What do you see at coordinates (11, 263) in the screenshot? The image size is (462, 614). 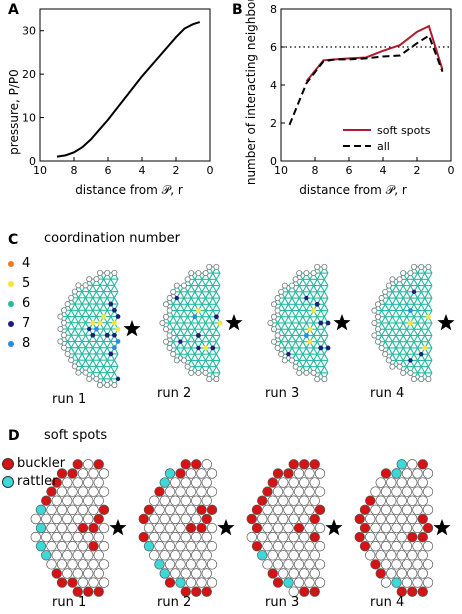 I see `legend-color-dot` at bounding box center [11, 263].